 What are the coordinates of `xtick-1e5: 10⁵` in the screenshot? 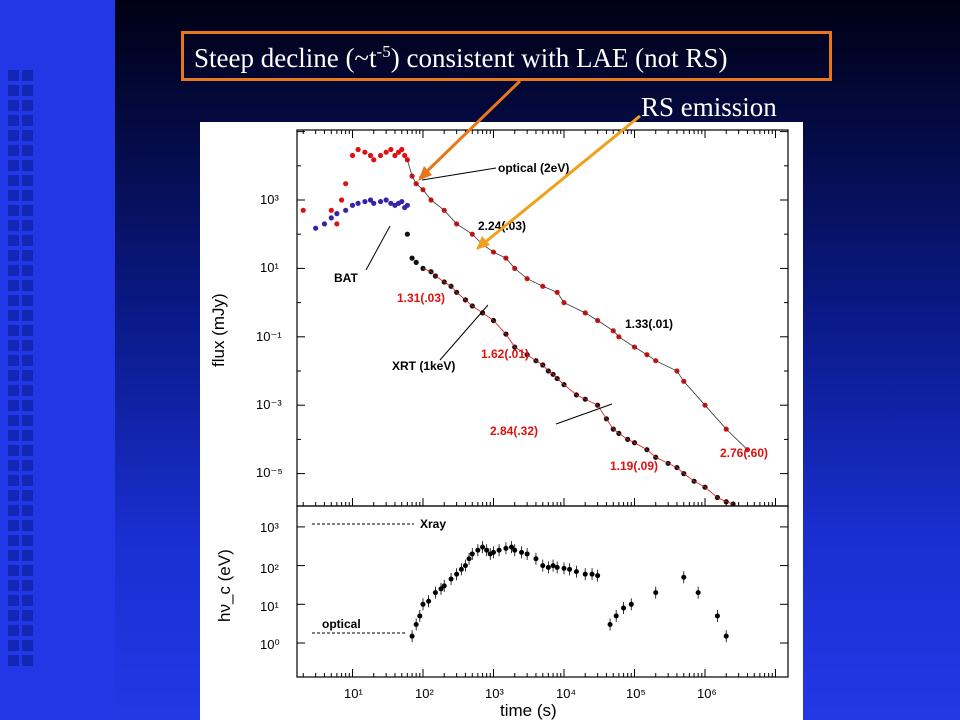 It's located at (636, 693).